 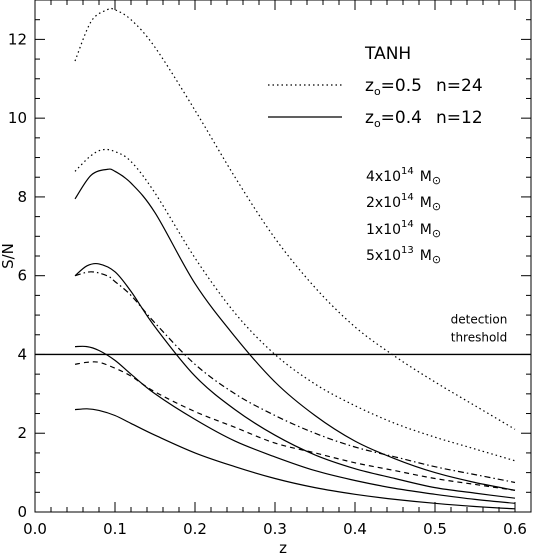 What do you see at coordinates (479, 337) in the screenshot?
I see `threshold-label-threshold: threshold` at bounding box center [479, 337].